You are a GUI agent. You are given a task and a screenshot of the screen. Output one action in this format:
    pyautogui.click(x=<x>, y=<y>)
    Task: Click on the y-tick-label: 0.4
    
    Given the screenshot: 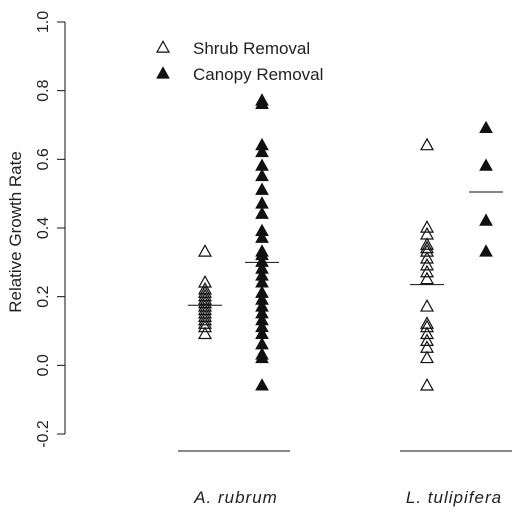 What is the action you would take?
    pyautogui.click(x=43, y=228)
    